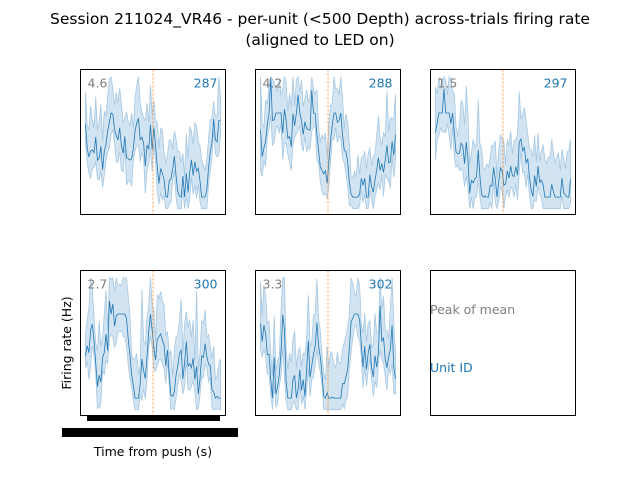 Image resolution: width=640 pixels, height=480 pixels. I want to click on legend-peak-label: Peak of mean, so click(472, 309).